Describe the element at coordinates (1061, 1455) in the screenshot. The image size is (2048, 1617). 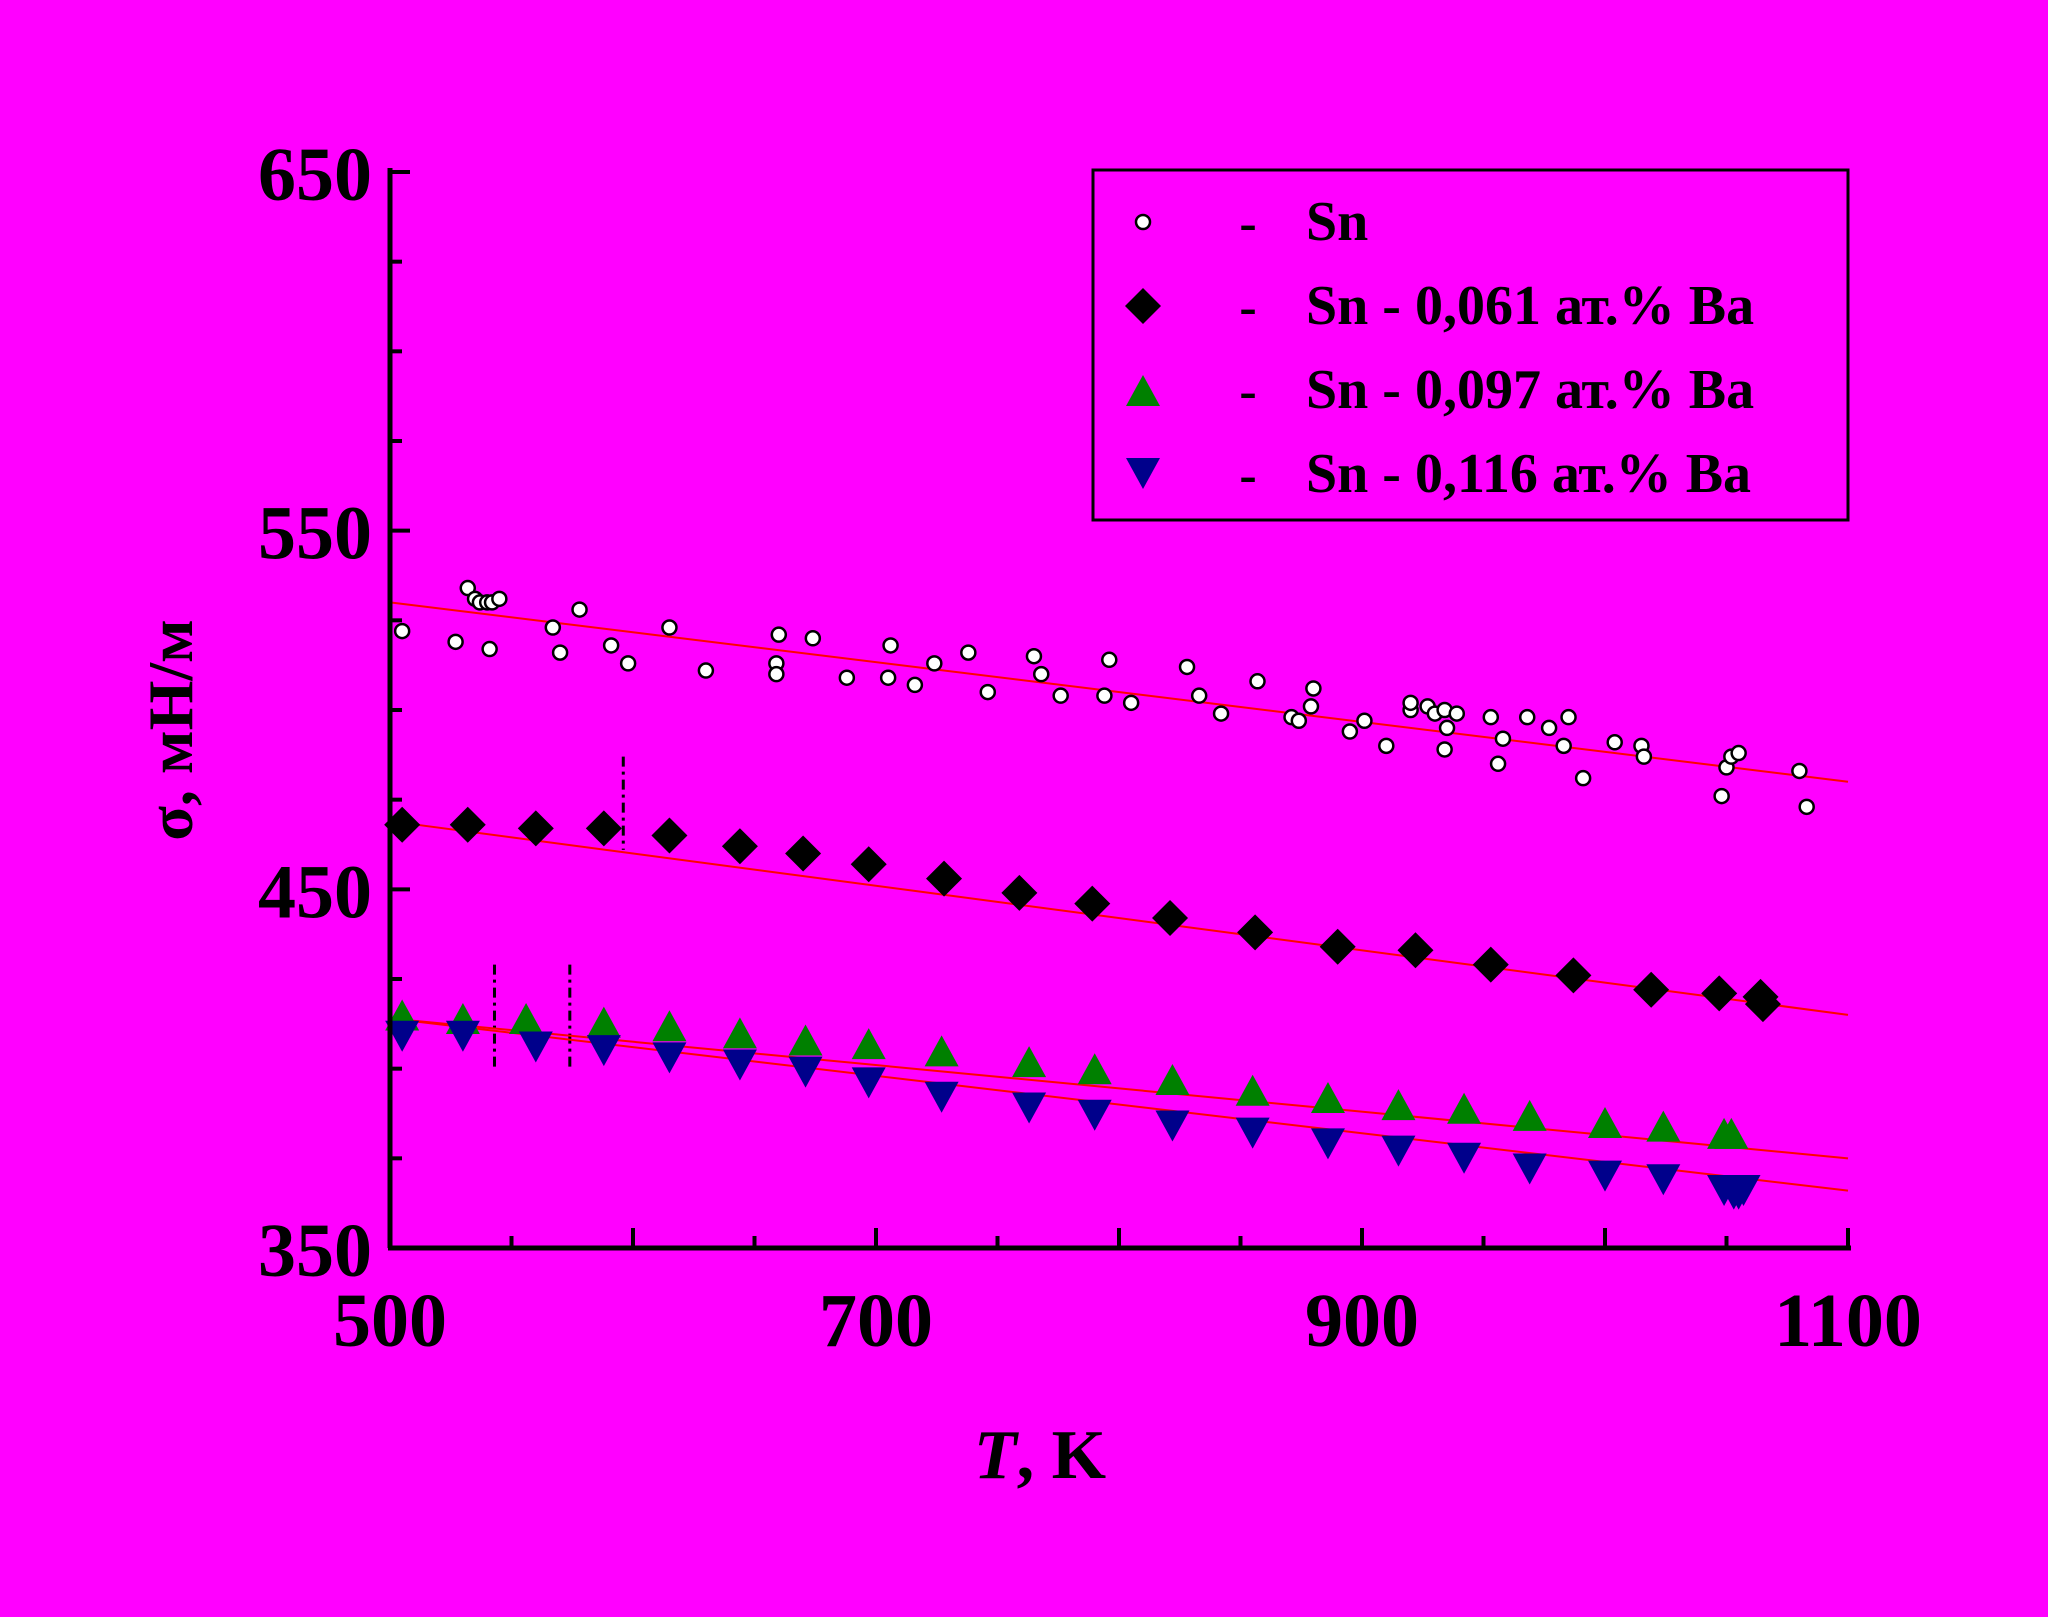
I see `x-axis-title-unit: , K` at that location.